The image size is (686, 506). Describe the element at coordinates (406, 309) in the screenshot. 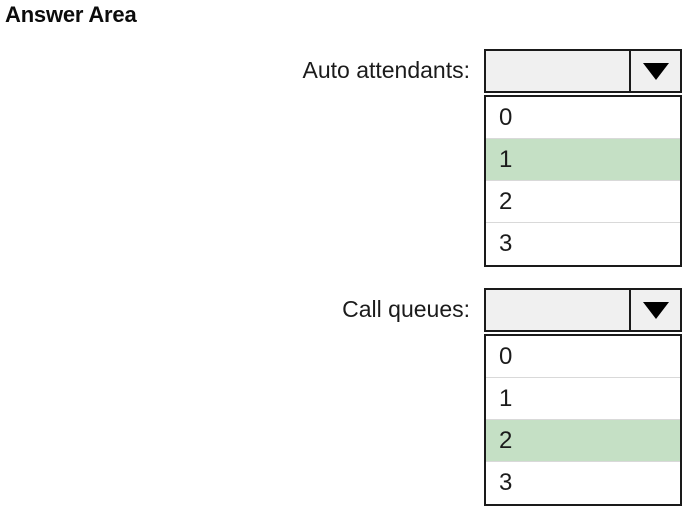

I see `field-label-call-queues: Call queues:` at that location.